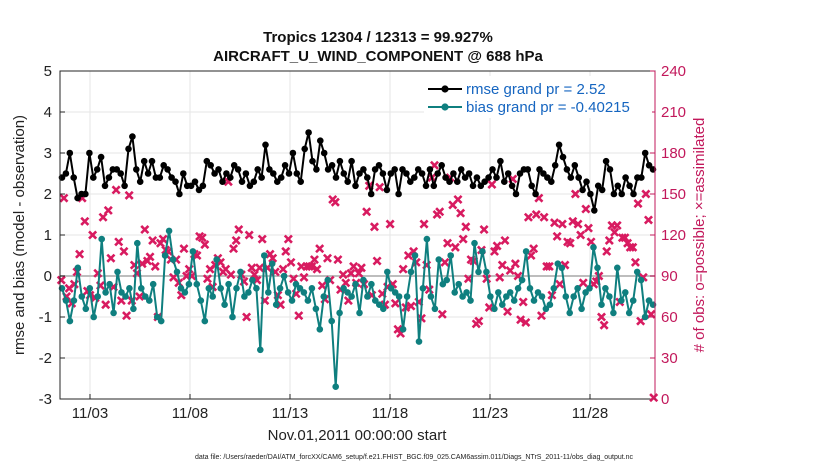 This screenshot has height=470, width=830. Describe the element at coordinates (340, 408) in the screenshot. I see `x-axis: 11/03 11/08 11/13 11/18 11/23 11/28` at that location.